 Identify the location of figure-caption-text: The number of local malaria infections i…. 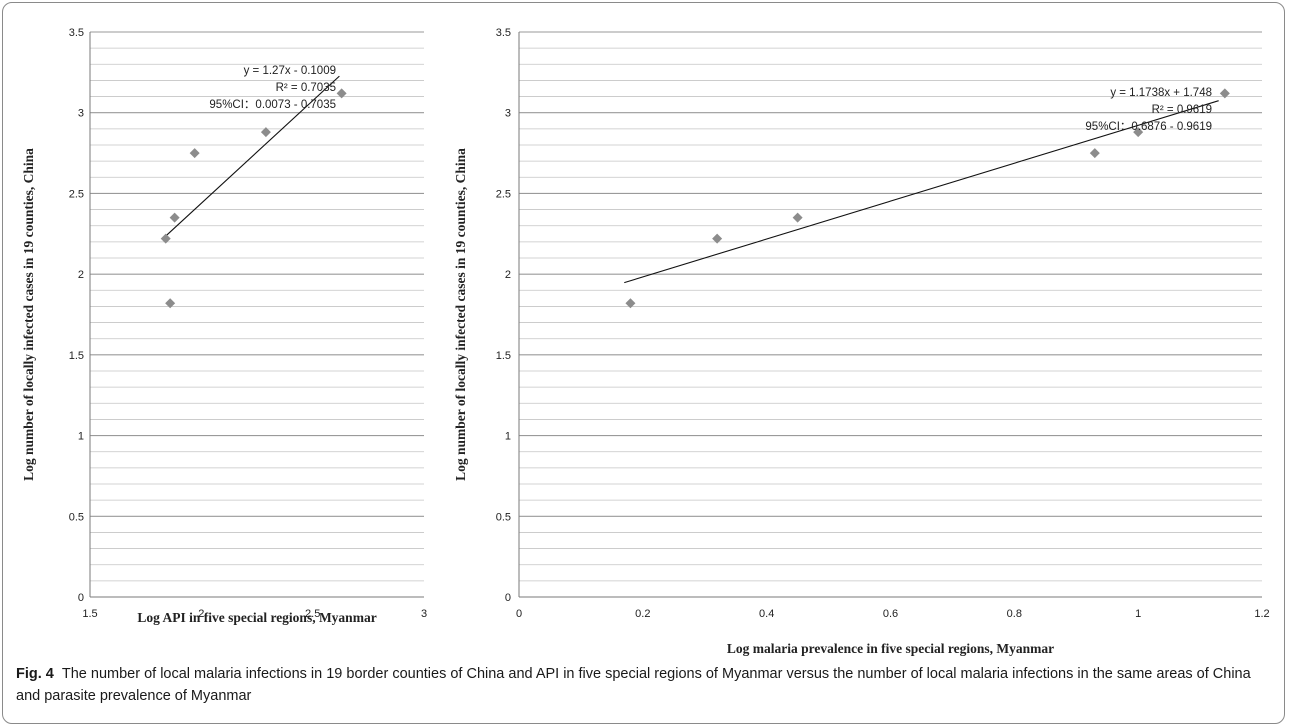
(633, 685).